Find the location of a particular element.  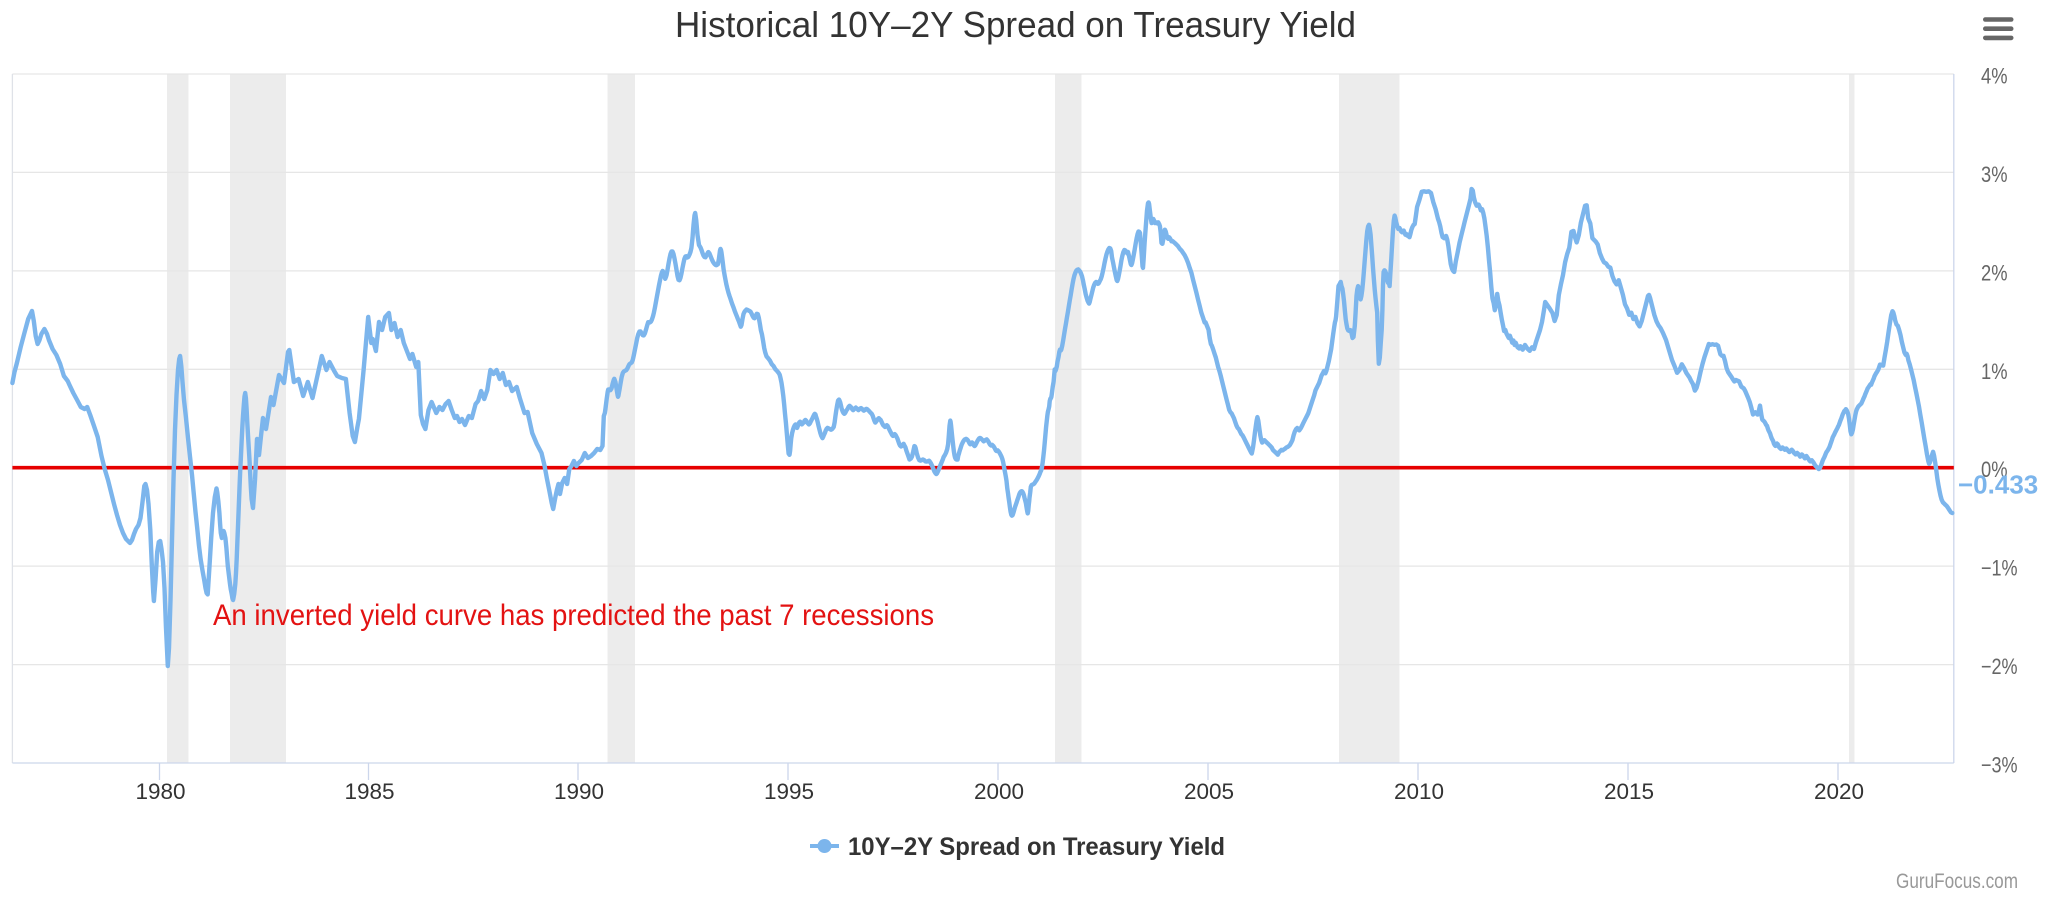

svg-text: 2000 is located at coordinates (999, 791).